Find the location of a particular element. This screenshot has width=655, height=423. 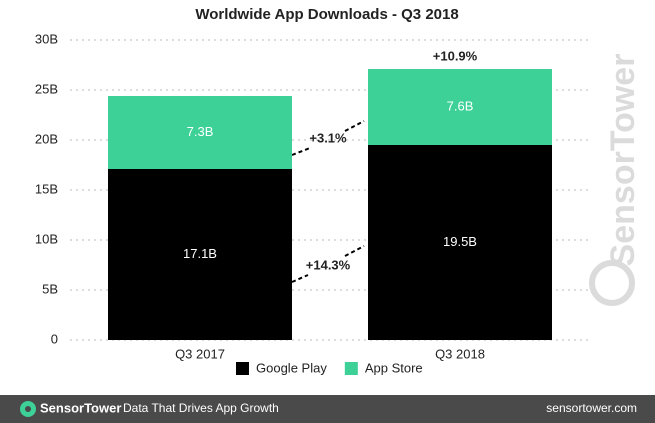

chart-title: Worldwide App Downloads - Q3 2018 is located at coordinates (326, 14).